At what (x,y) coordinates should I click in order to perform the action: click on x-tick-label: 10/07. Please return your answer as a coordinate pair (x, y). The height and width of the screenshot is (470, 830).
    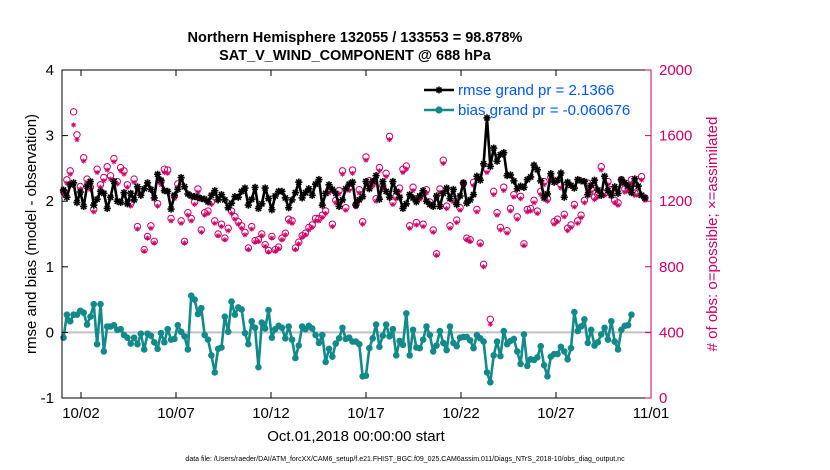
    Looking at the image, I should click on (176, 413).